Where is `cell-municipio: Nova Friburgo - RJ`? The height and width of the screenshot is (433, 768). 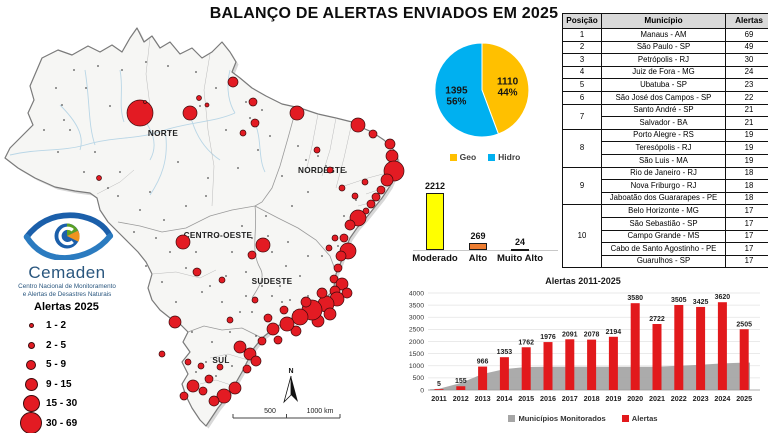
cell-municipio: Nova Friburgo - RJ is located at coordinates (663, 186).